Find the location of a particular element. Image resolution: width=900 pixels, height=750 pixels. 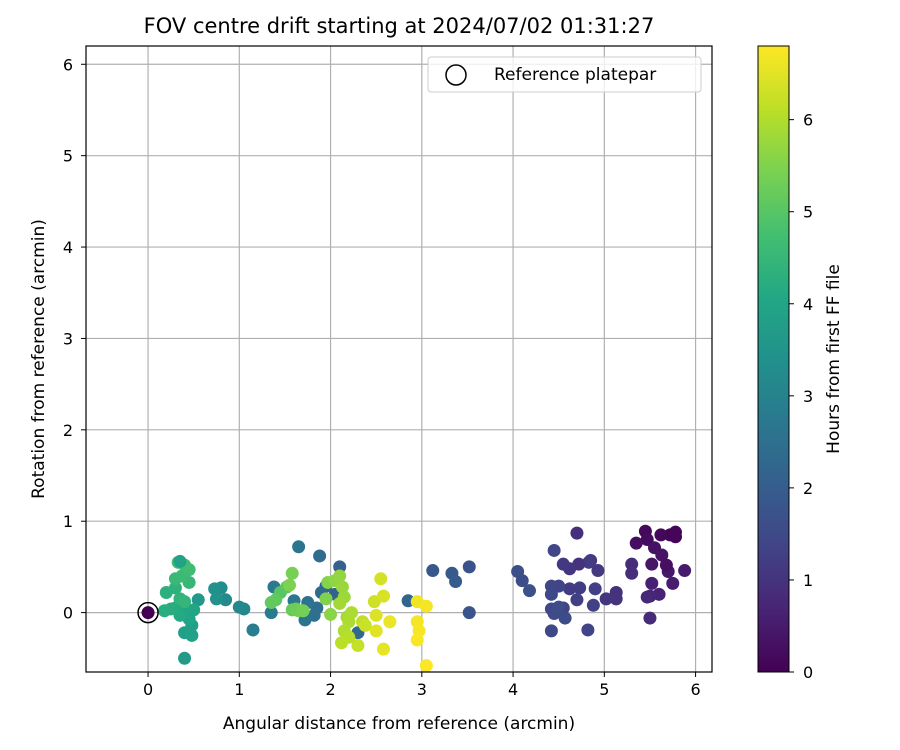

x-tick-label: 2 is located at coordinates (330, 689).